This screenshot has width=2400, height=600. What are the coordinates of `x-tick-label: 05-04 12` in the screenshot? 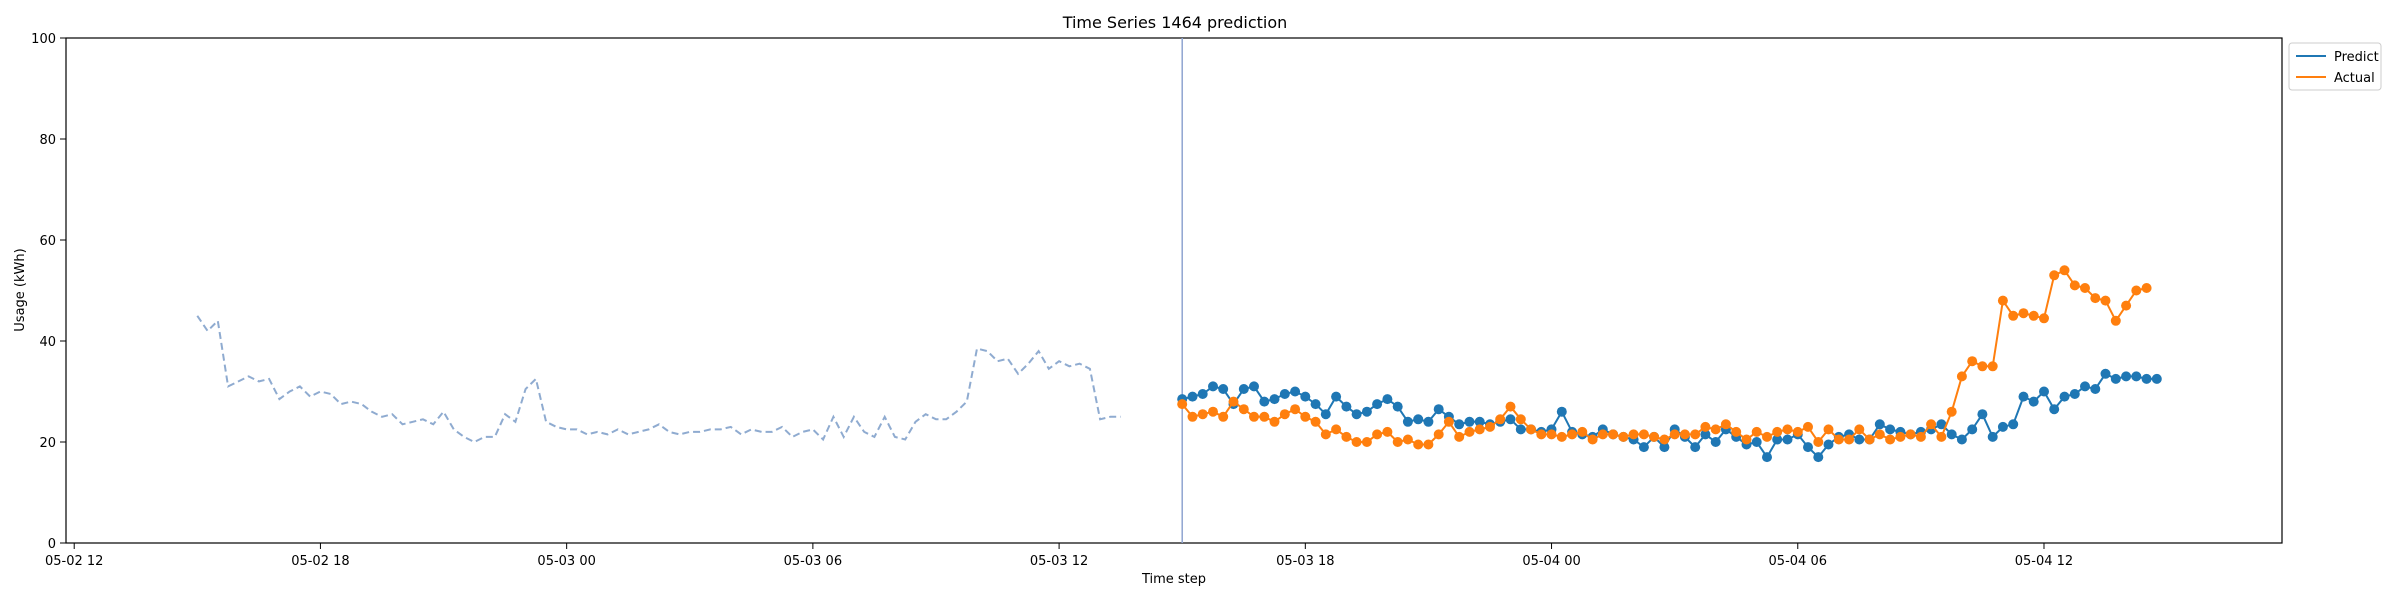 It's located at (2044, 561).